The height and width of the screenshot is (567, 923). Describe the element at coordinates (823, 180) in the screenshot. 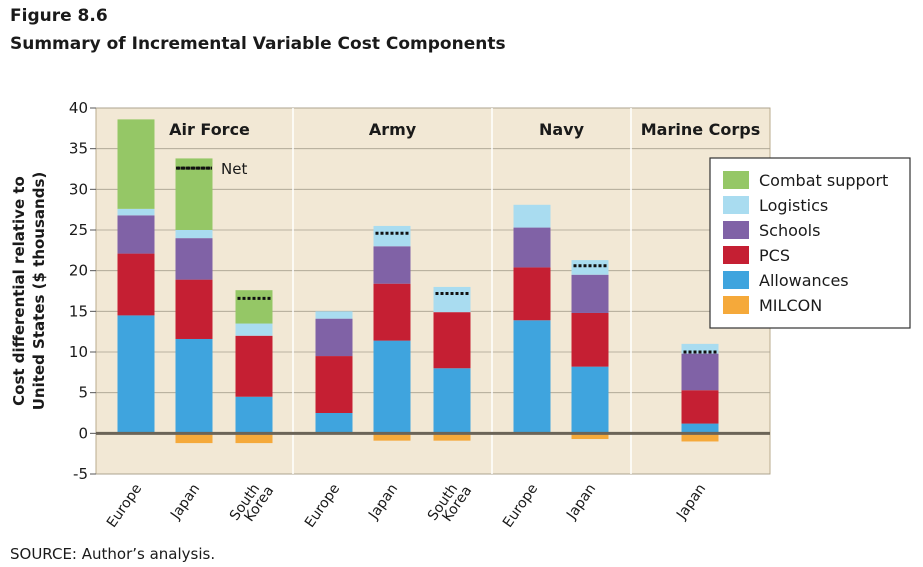

I see `legend-label: Combat support` at that location.